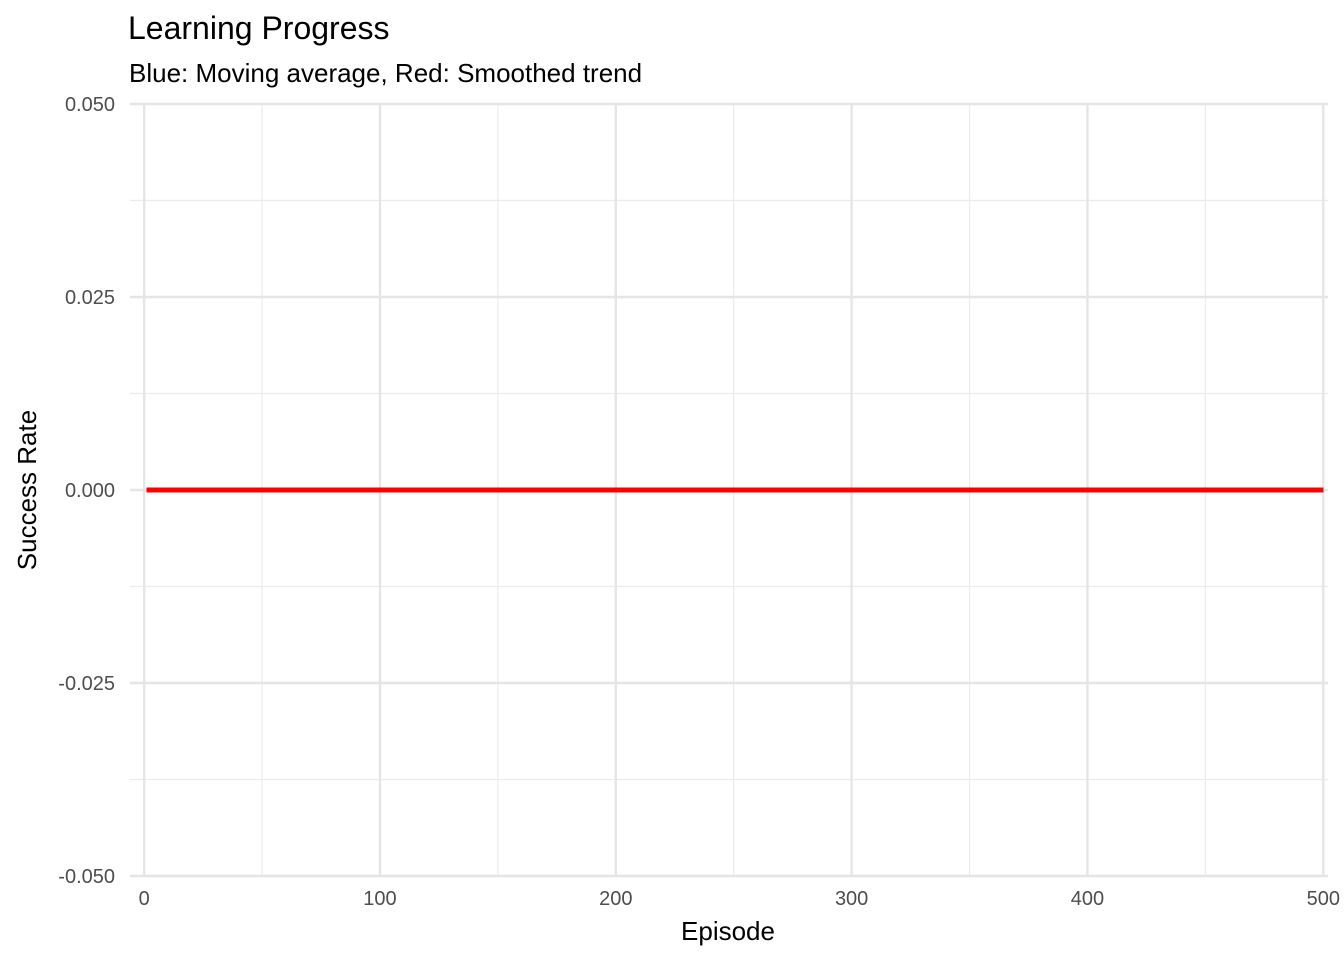 Image resolution: width=1344 pixels, height=960 pixels. What do you see at coordinates (27, 490) in the screenshot?
I see `y-axis-title: Success Rate` at bounding box center [27, 490].